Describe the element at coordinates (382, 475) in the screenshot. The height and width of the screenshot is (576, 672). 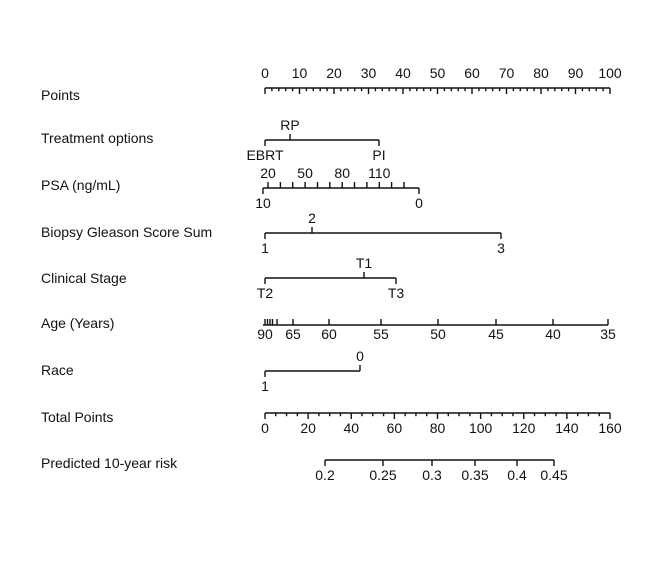
I see `tick-label-risk: 0.25` at that location.